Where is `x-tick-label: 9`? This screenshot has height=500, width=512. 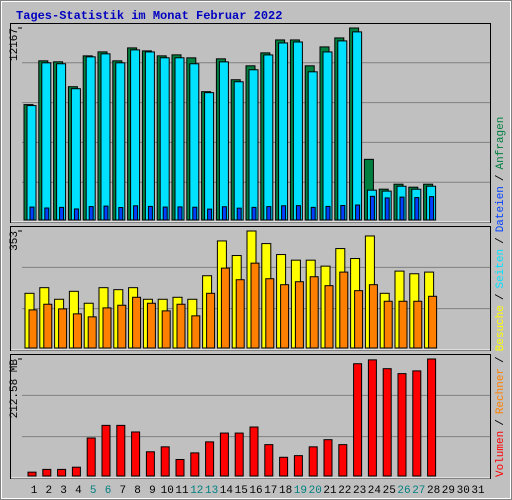
x-tick-label: 9 is located at coordinates (152, 491).